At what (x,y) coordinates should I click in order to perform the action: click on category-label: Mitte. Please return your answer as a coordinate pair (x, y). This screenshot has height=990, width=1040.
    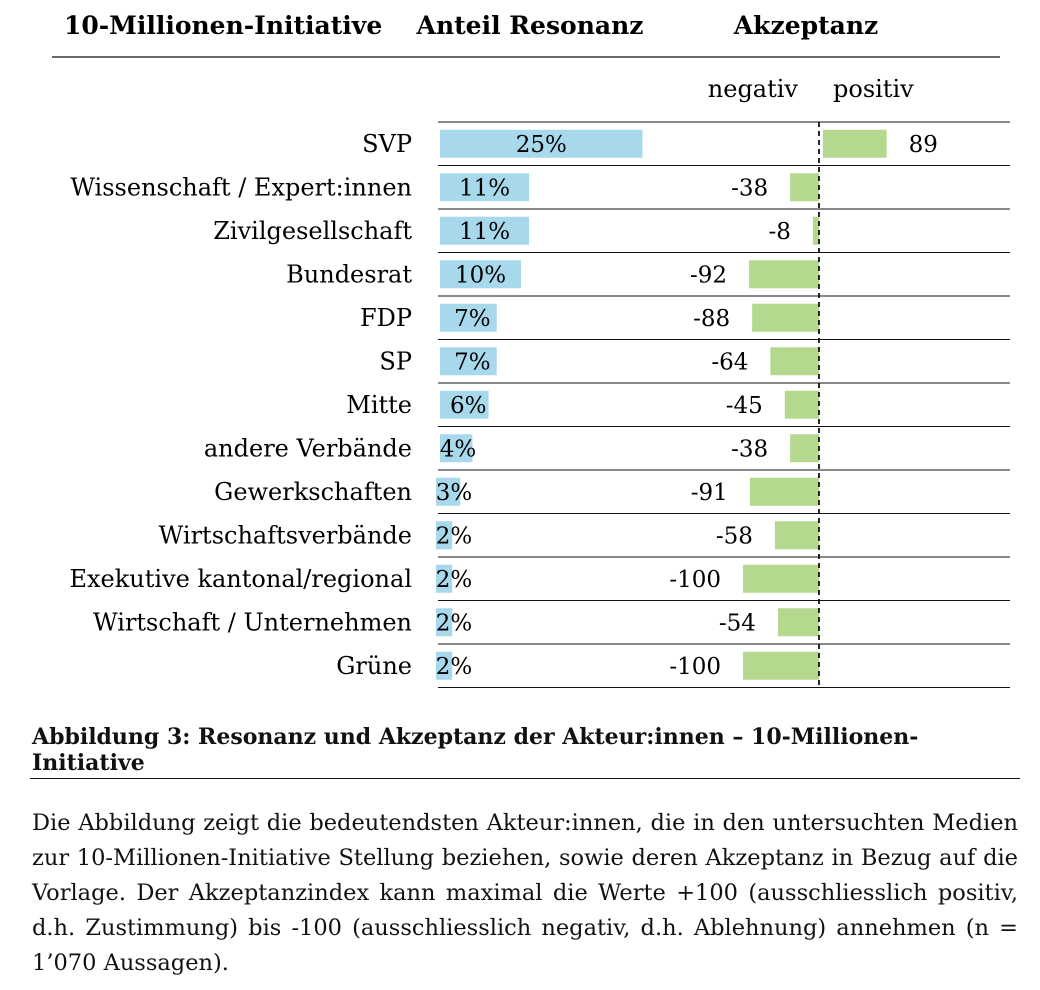
    Looking at the image, I should click on (379, 405).